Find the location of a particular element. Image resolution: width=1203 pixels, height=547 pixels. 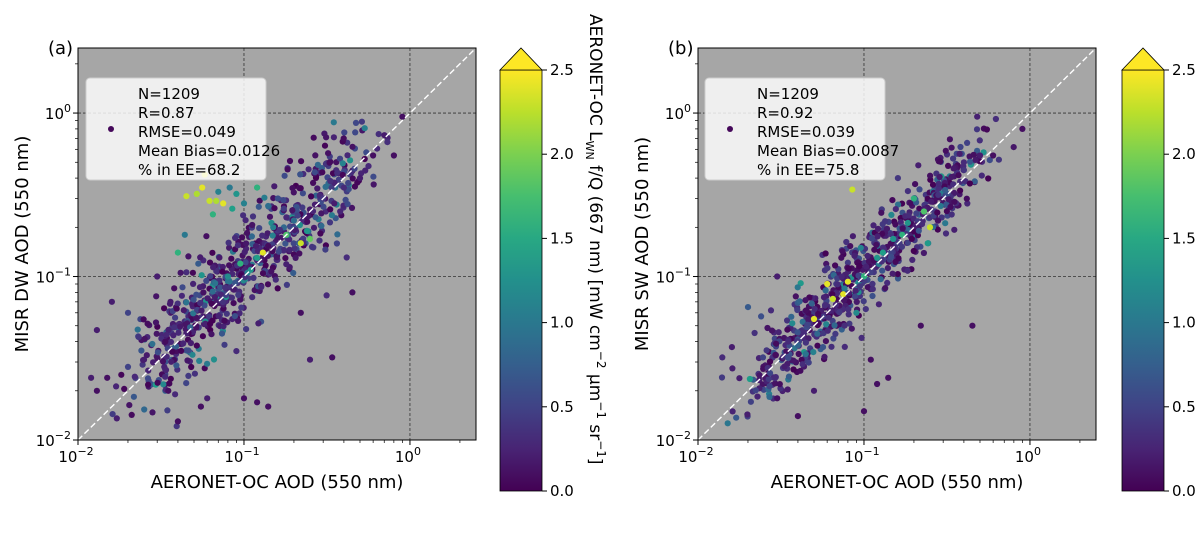

y-axis-label: MISR SW AOD (550 nm) is located at coordinates (642, 244).